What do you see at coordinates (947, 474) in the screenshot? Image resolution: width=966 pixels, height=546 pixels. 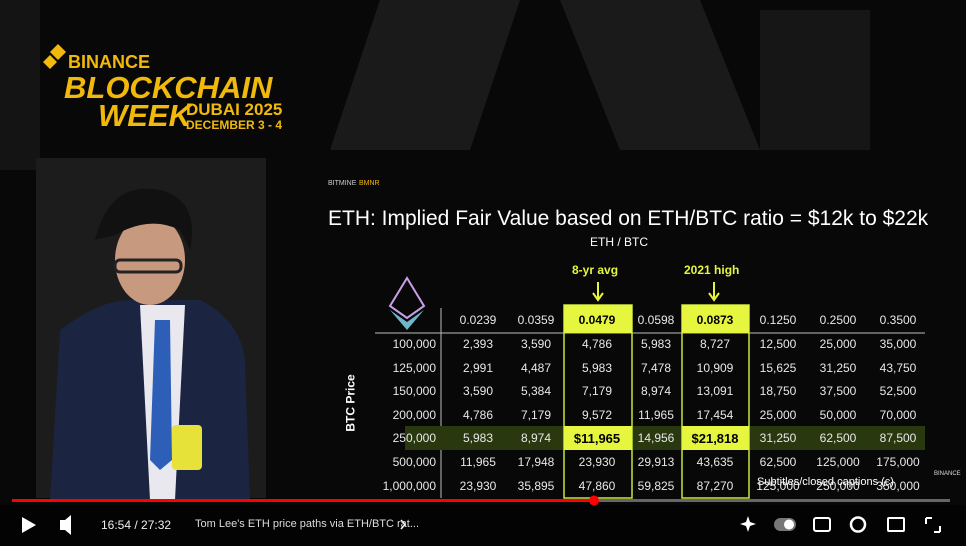 I see `watermark: BINANCE` at bounding box center [947, 474].